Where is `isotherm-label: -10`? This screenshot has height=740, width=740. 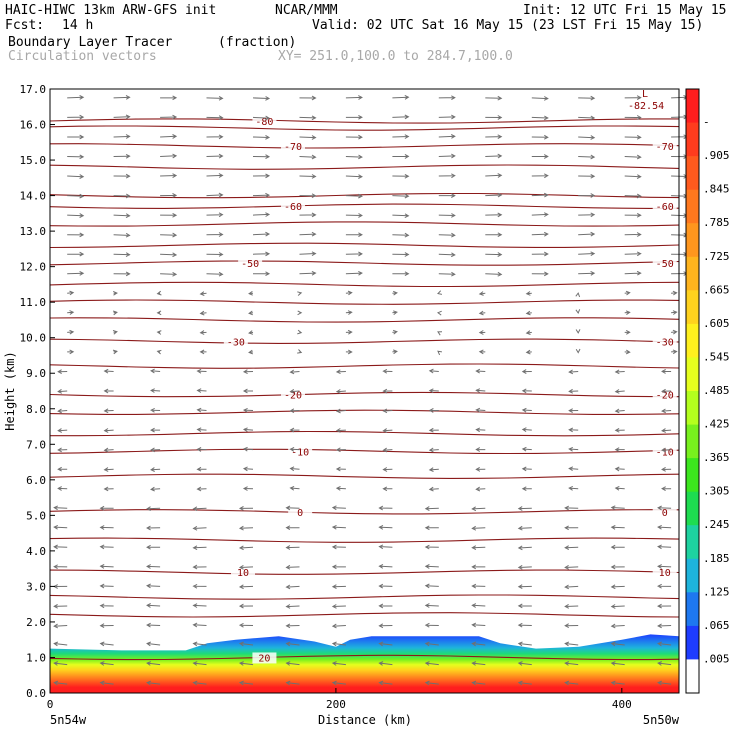
isotherm-label: -10 is located at coordinates (665, 452).